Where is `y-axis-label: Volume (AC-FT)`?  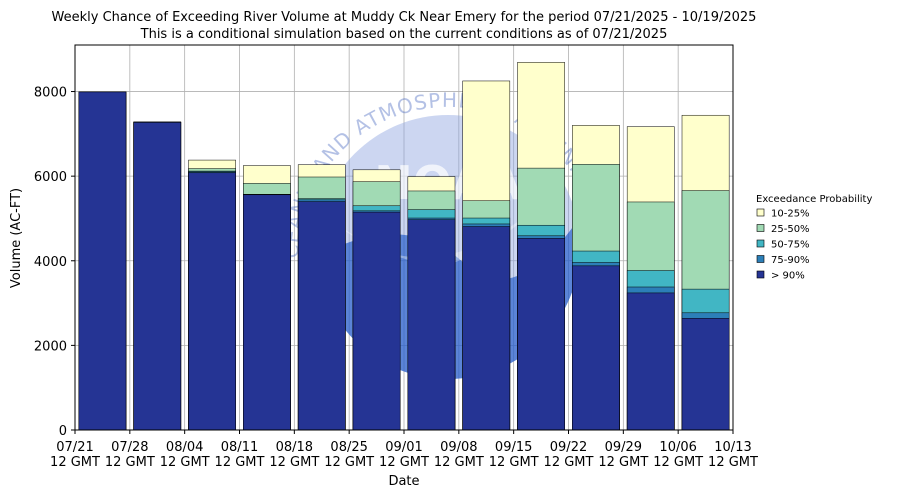
y-axis-label: Volume (AC-FT) is located at coordinates (16, 238).